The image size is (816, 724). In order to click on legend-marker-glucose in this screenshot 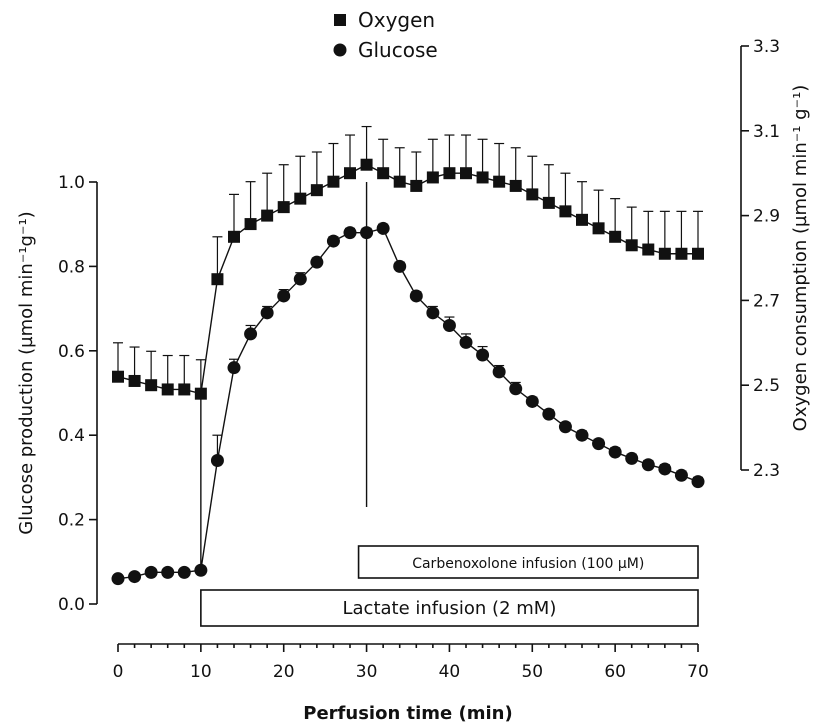, I will do `click(340, 50)`.